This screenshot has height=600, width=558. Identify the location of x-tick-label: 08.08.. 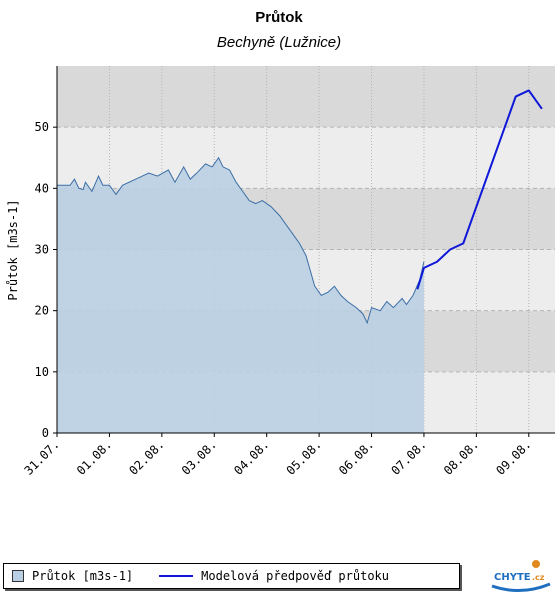
(461, 457).